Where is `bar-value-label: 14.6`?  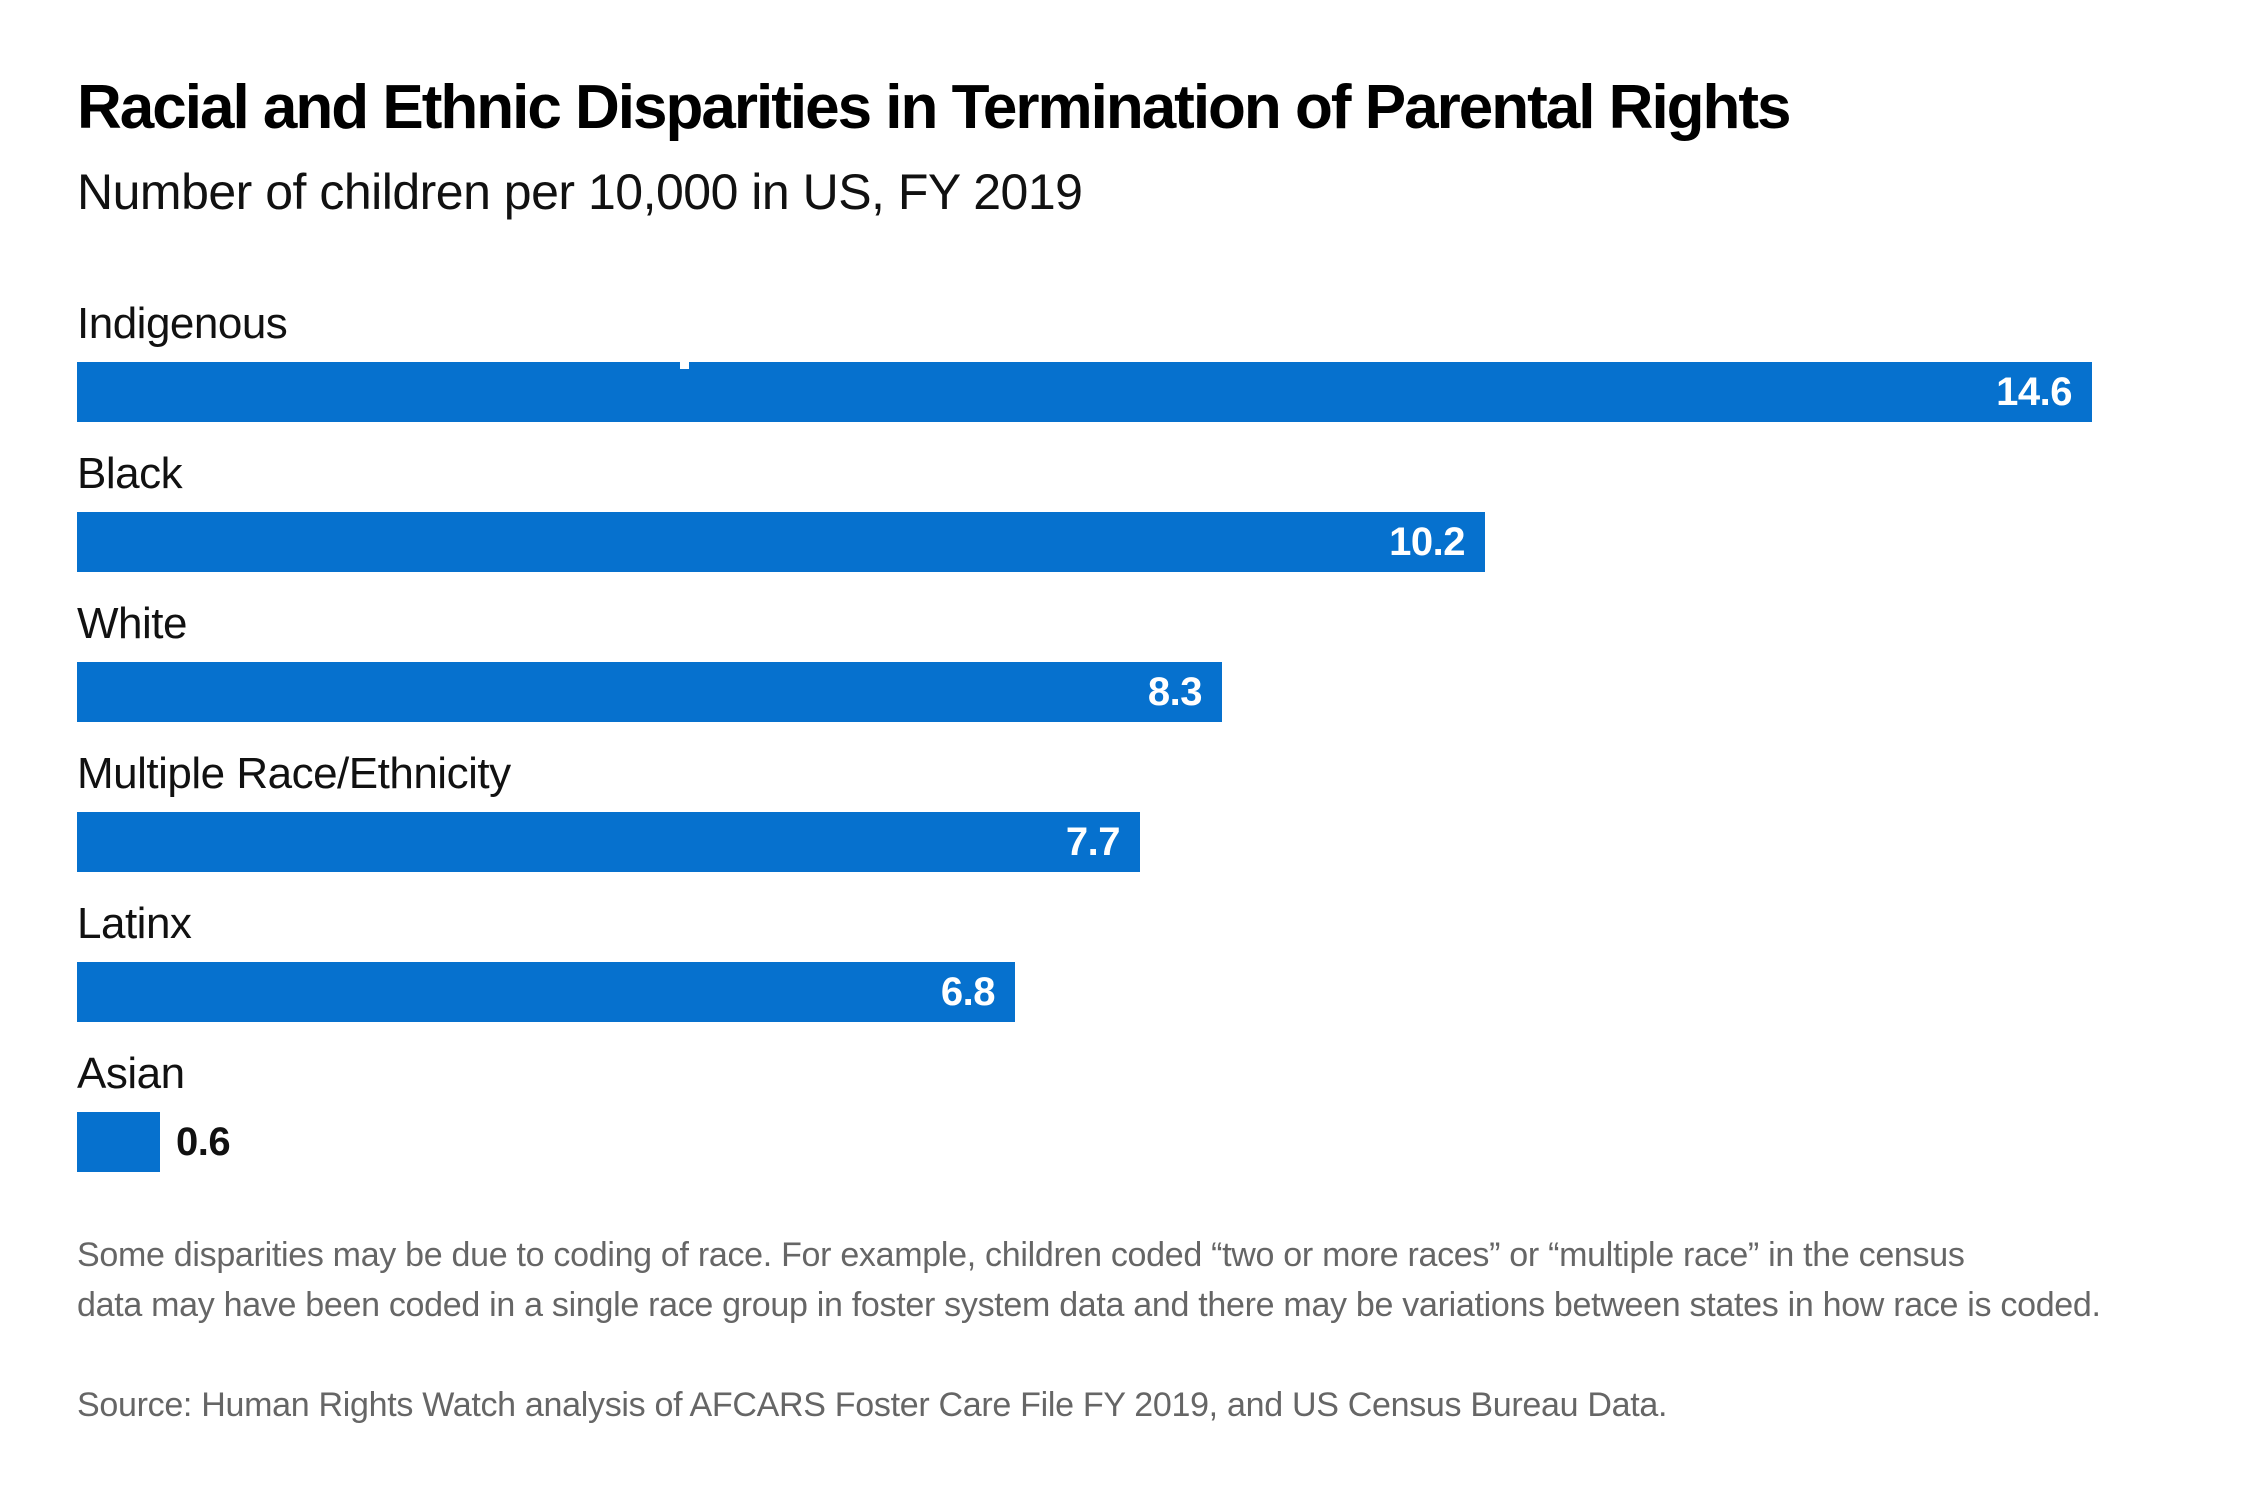
bar-value-label: 14.6 is located at coordinates (2034, 392).